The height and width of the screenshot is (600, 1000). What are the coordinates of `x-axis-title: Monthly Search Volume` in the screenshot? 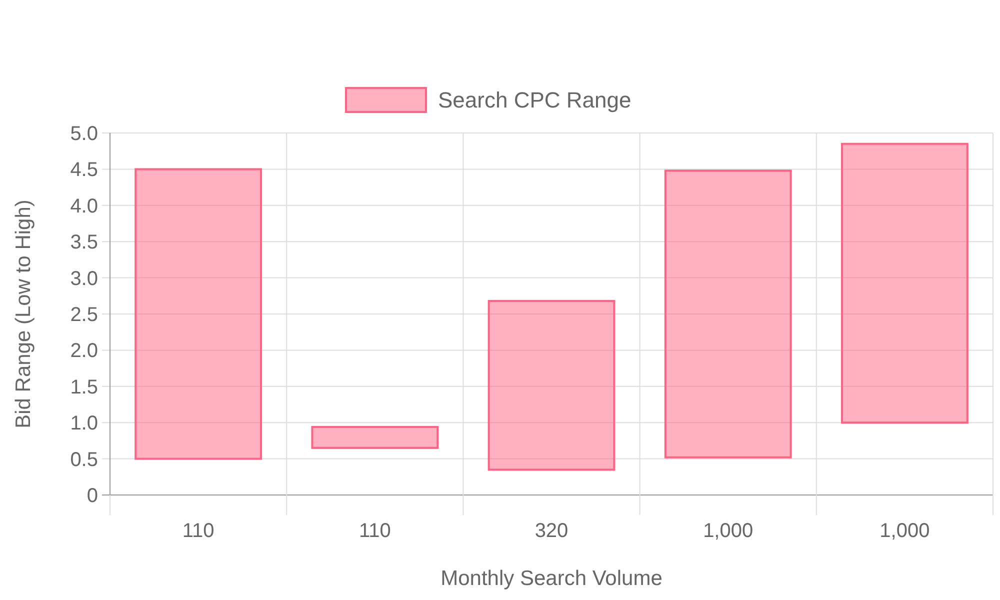 It's located at (551, 578).